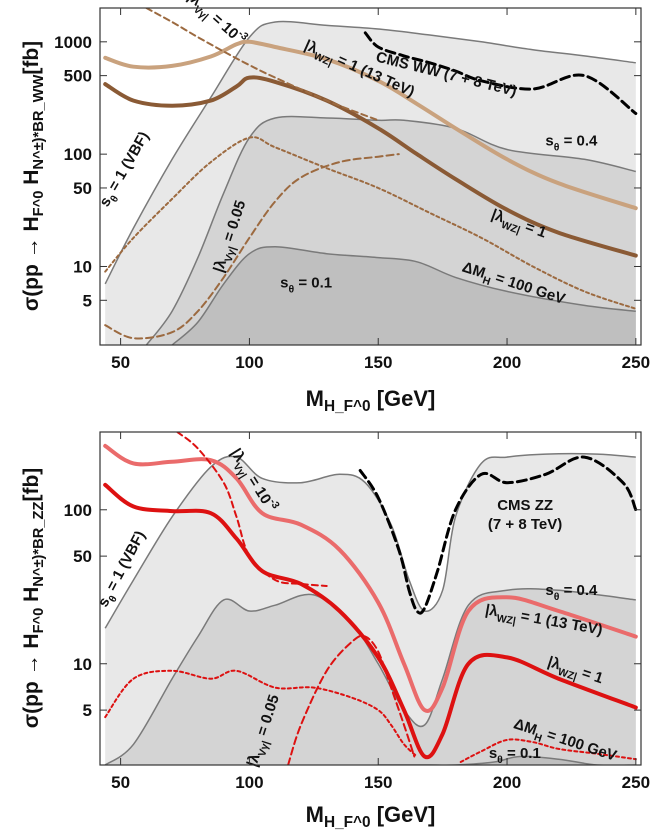  Describe the element at coordinates (78, 76) in the screenshot. I see `y-tick-label-5: 500` at that location.